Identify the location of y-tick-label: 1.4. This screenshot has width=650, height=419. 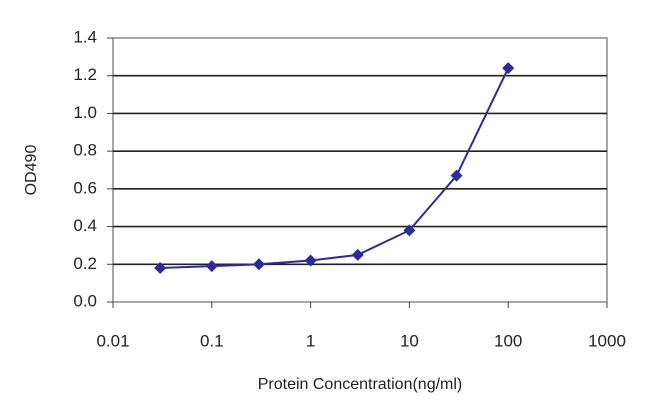
(85, 36).